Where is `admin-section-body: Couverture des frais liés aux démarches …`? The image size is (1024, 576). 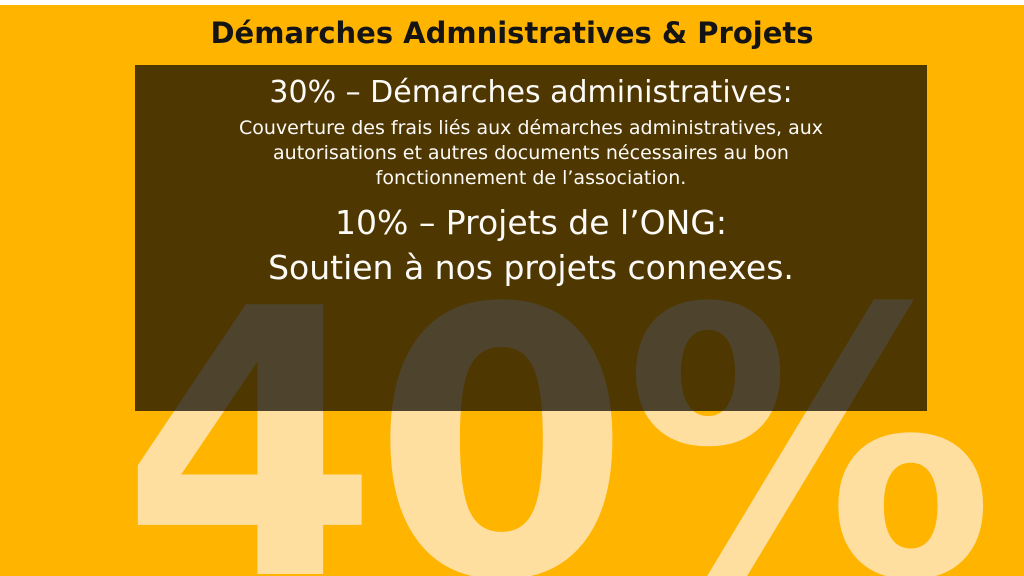
admin-section-body: Couverture des frais liés aux démarches … is located at coordinates (531, 153).